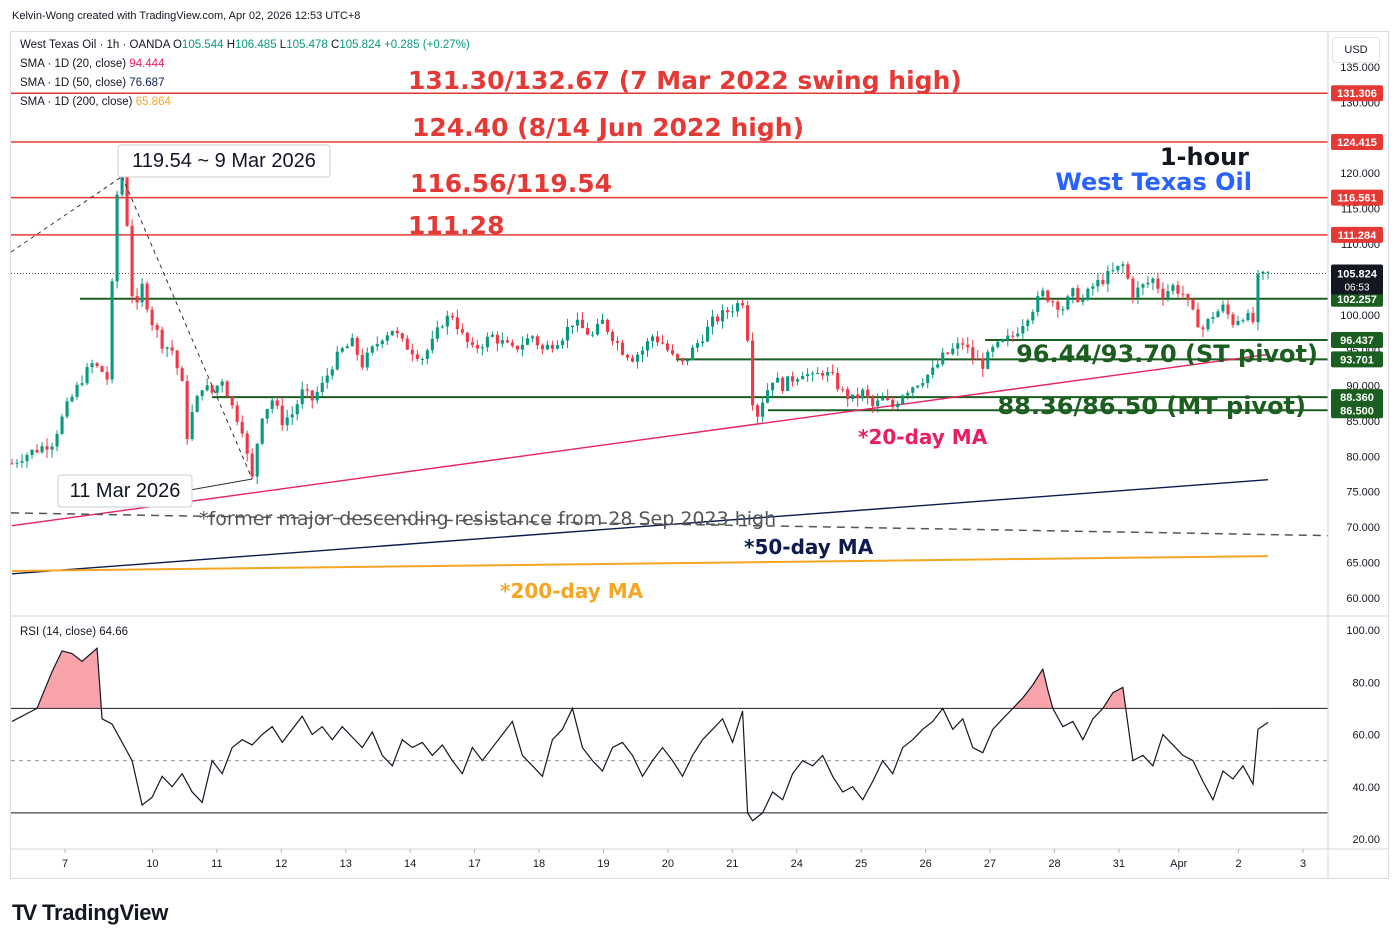  Describe the element at coordinates (125, 491) in the screenshot. I see `low-callout-label: 11 Mar 2026` at that location.